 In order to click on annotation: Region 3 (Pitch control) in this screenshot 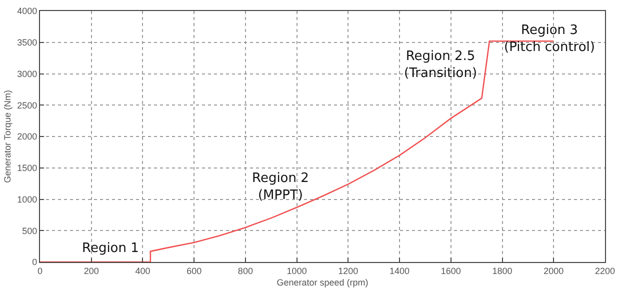, I will do `click(549, 39)`.